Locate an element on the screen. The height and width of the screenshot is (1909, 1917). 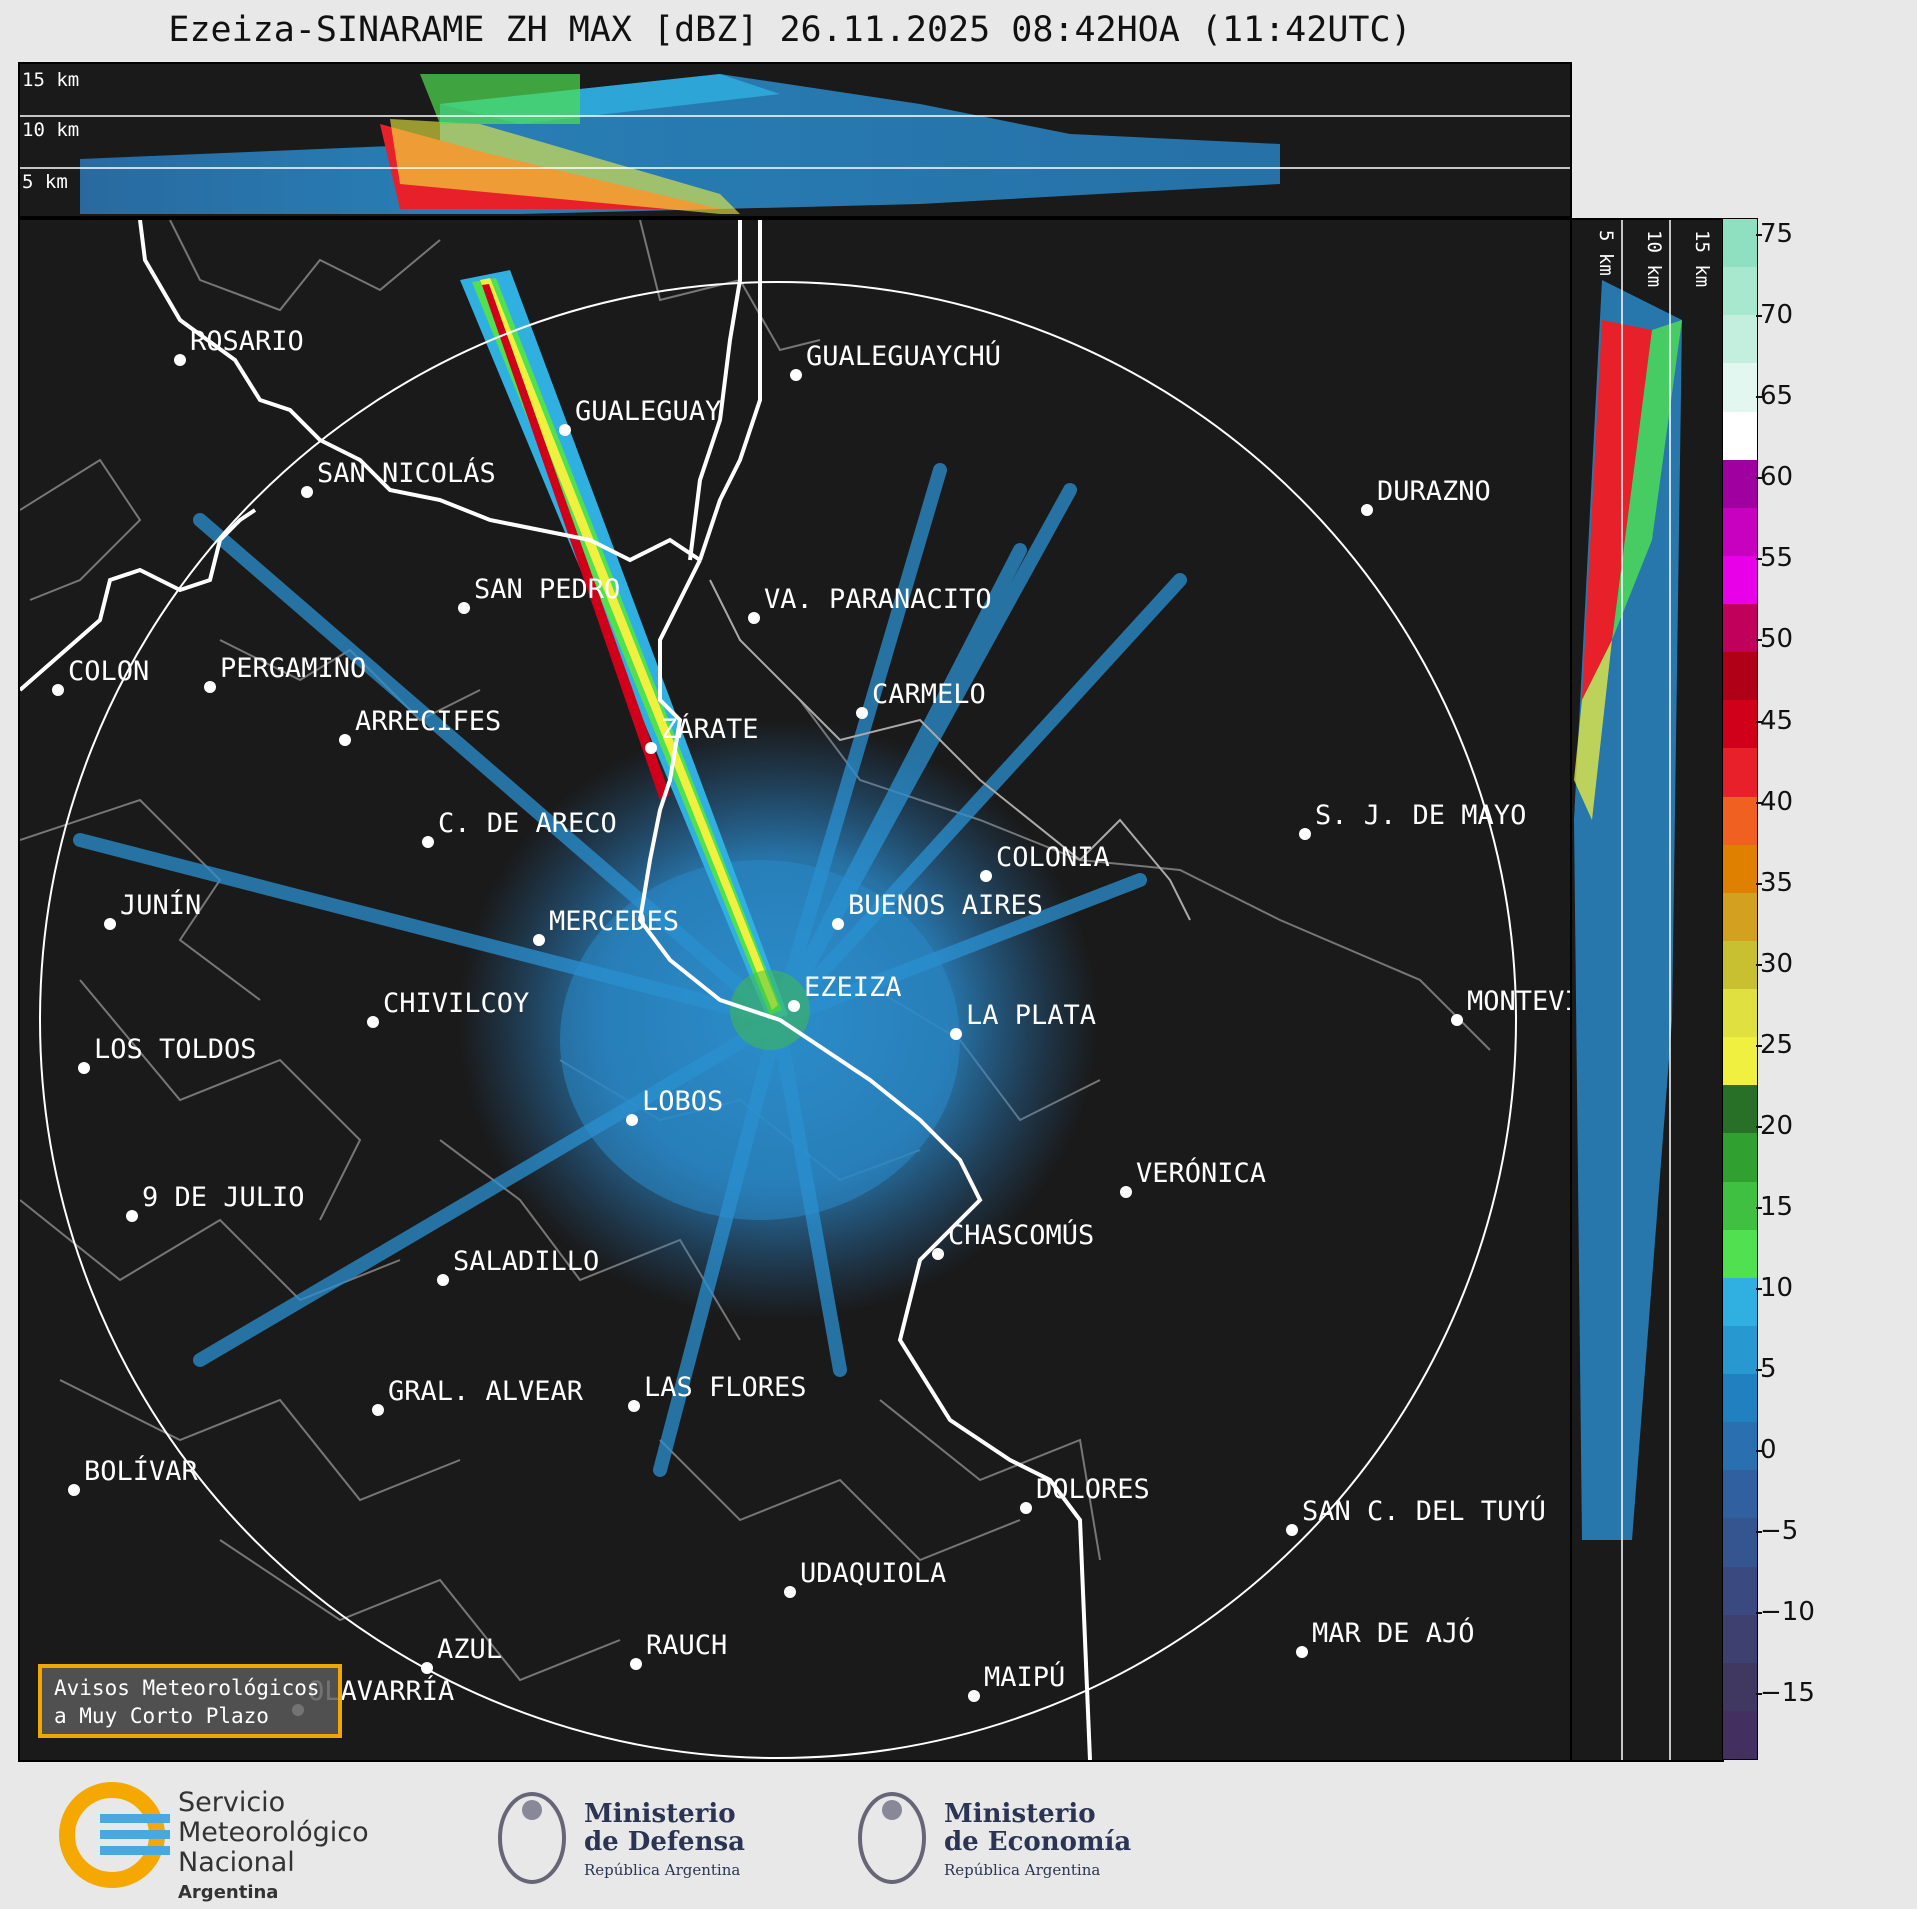
color-scale-tick-label: 45 is located at coordinates (1774, 720).